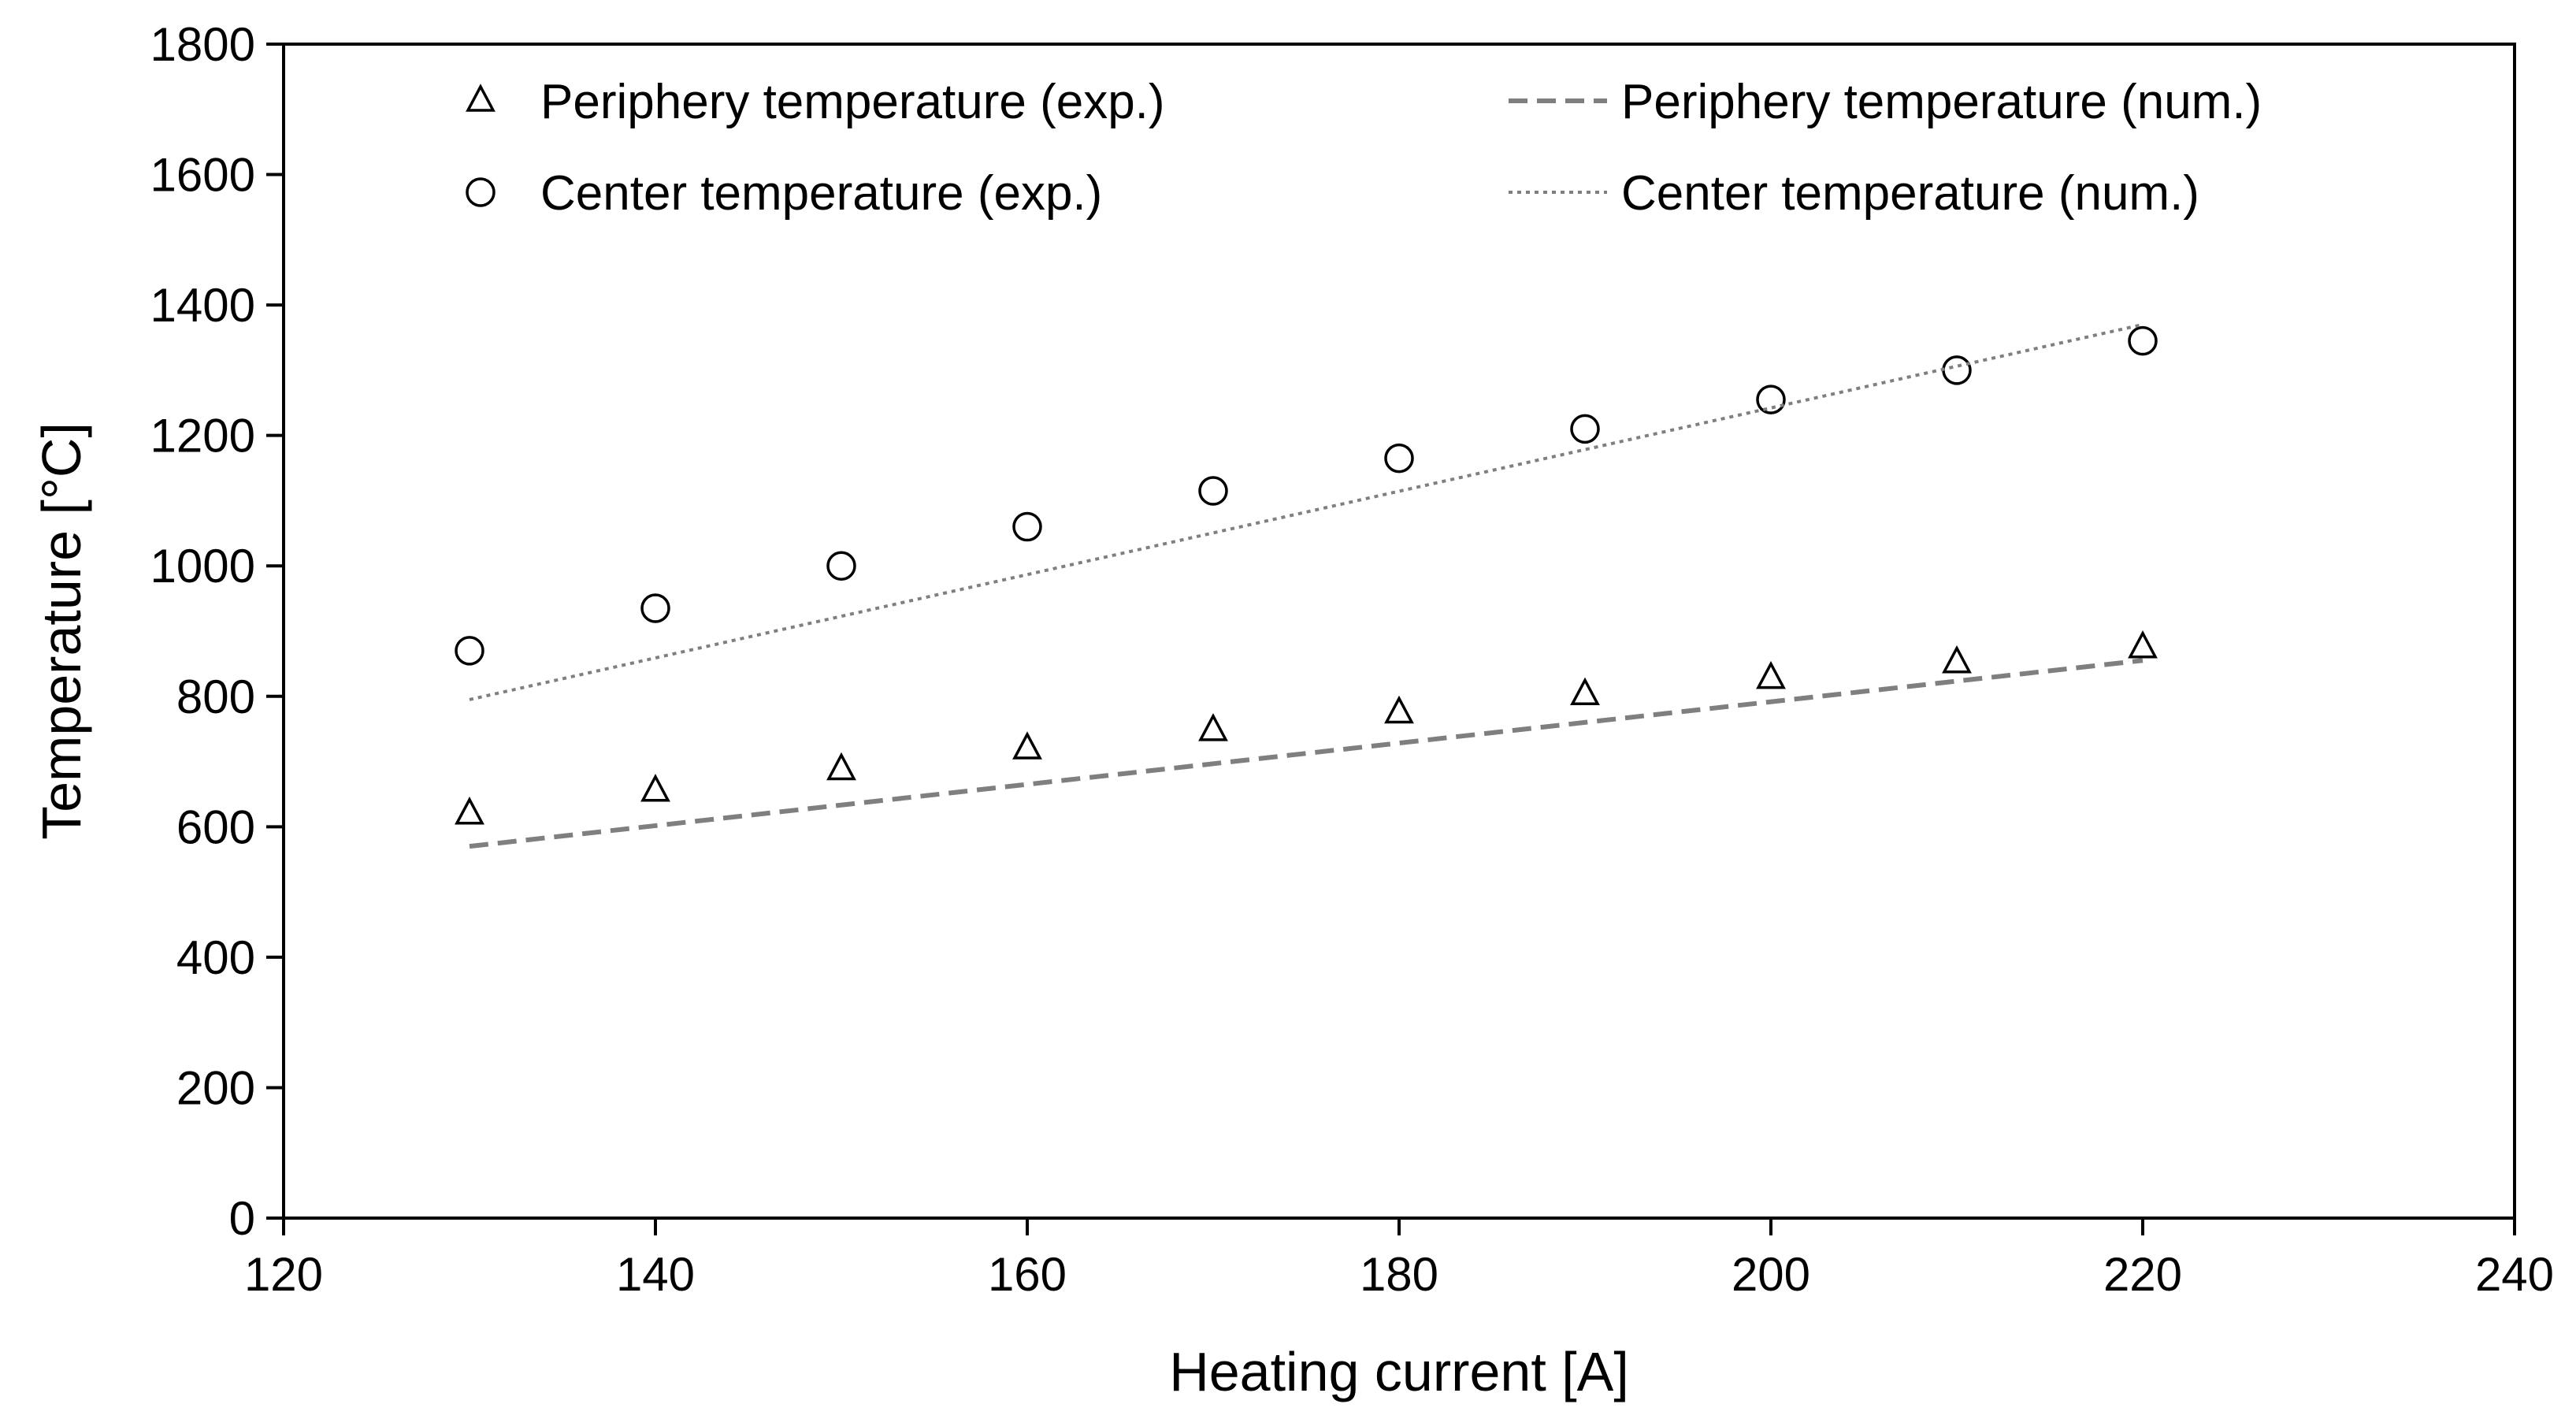  What do you see at coordinates (283, 1274) in the screenshot?
I see `x-tick-label: 120` at bounding box center [283, 1274].